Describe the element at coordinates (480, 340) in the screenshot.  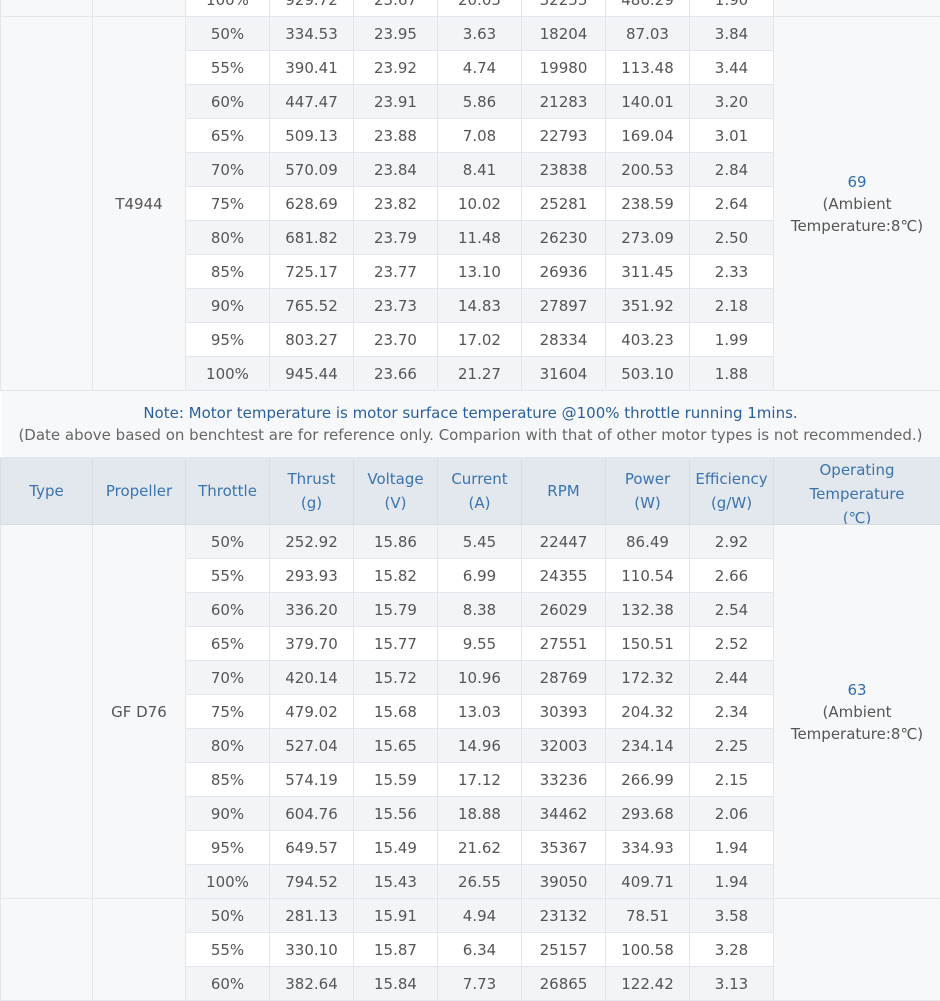
I see `current-cell: 17.02` at that location.